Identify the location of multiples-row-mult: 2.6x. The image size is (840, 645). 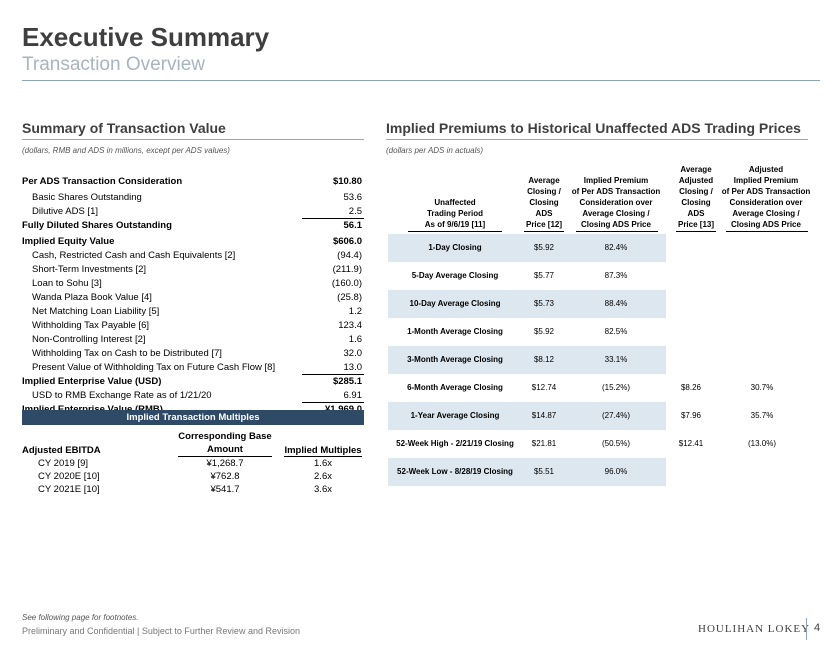
(323, 476).